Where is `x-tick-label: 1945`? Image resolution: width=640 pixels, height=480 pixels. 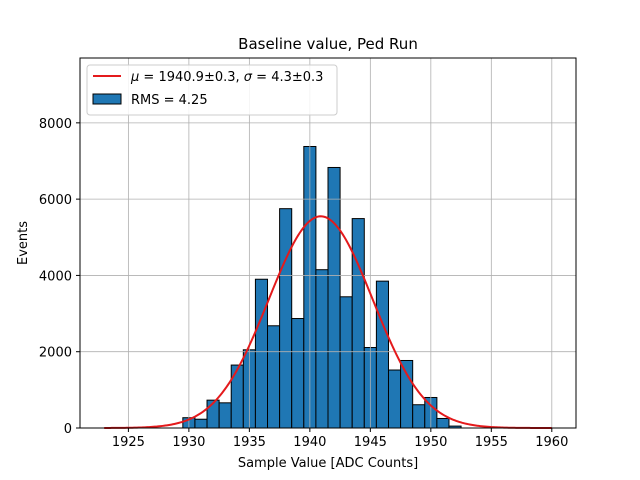 x-tick-label: 1945 is located at coordinates (370, 442).